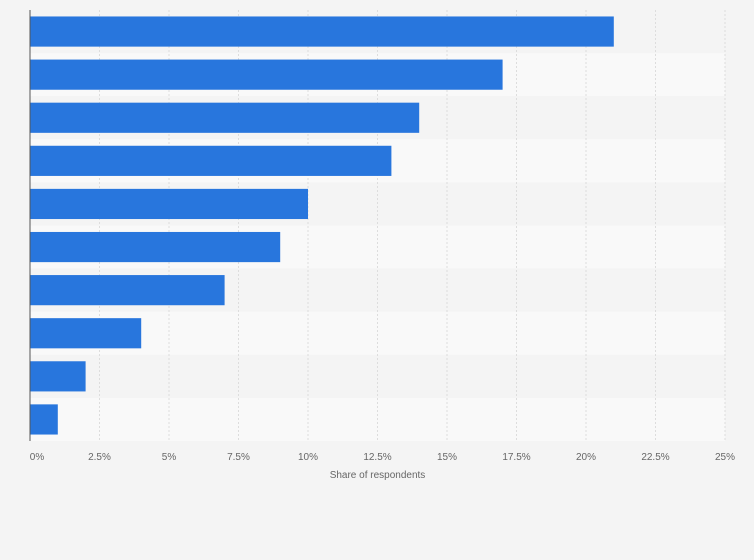 The height and width of the screenshot is (560, 754). I want to click on x-tick-label: 22.5%, so click(655, 457).